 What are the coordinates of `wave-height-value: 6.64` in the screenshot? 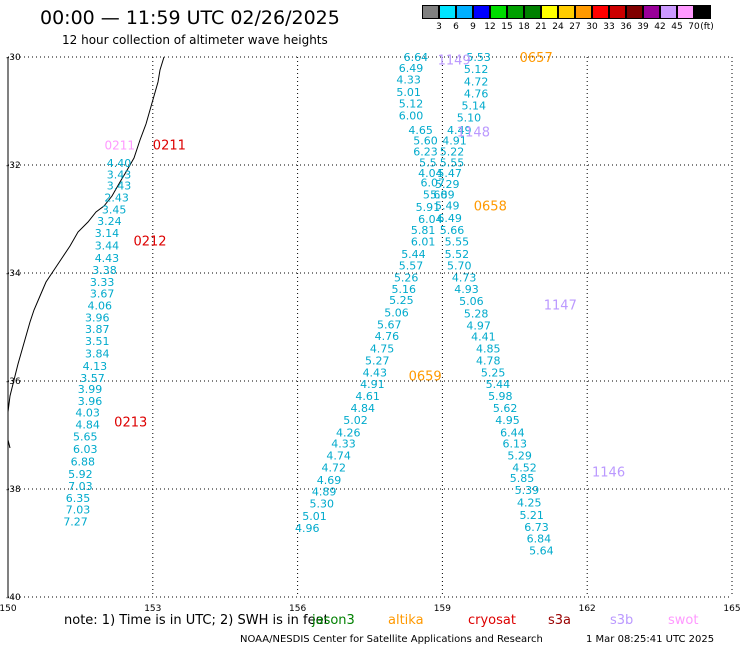 It's located at (416, 57).